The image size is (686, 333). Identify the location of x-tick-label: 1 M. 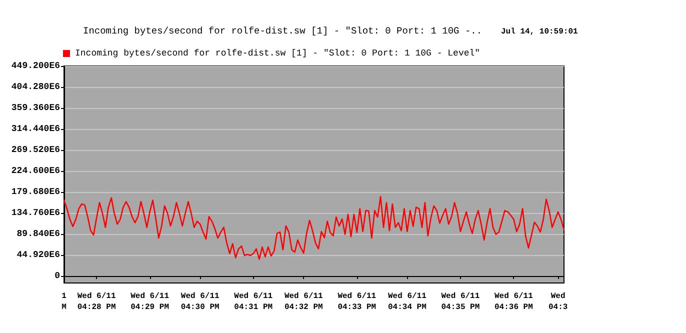
(64, 302).